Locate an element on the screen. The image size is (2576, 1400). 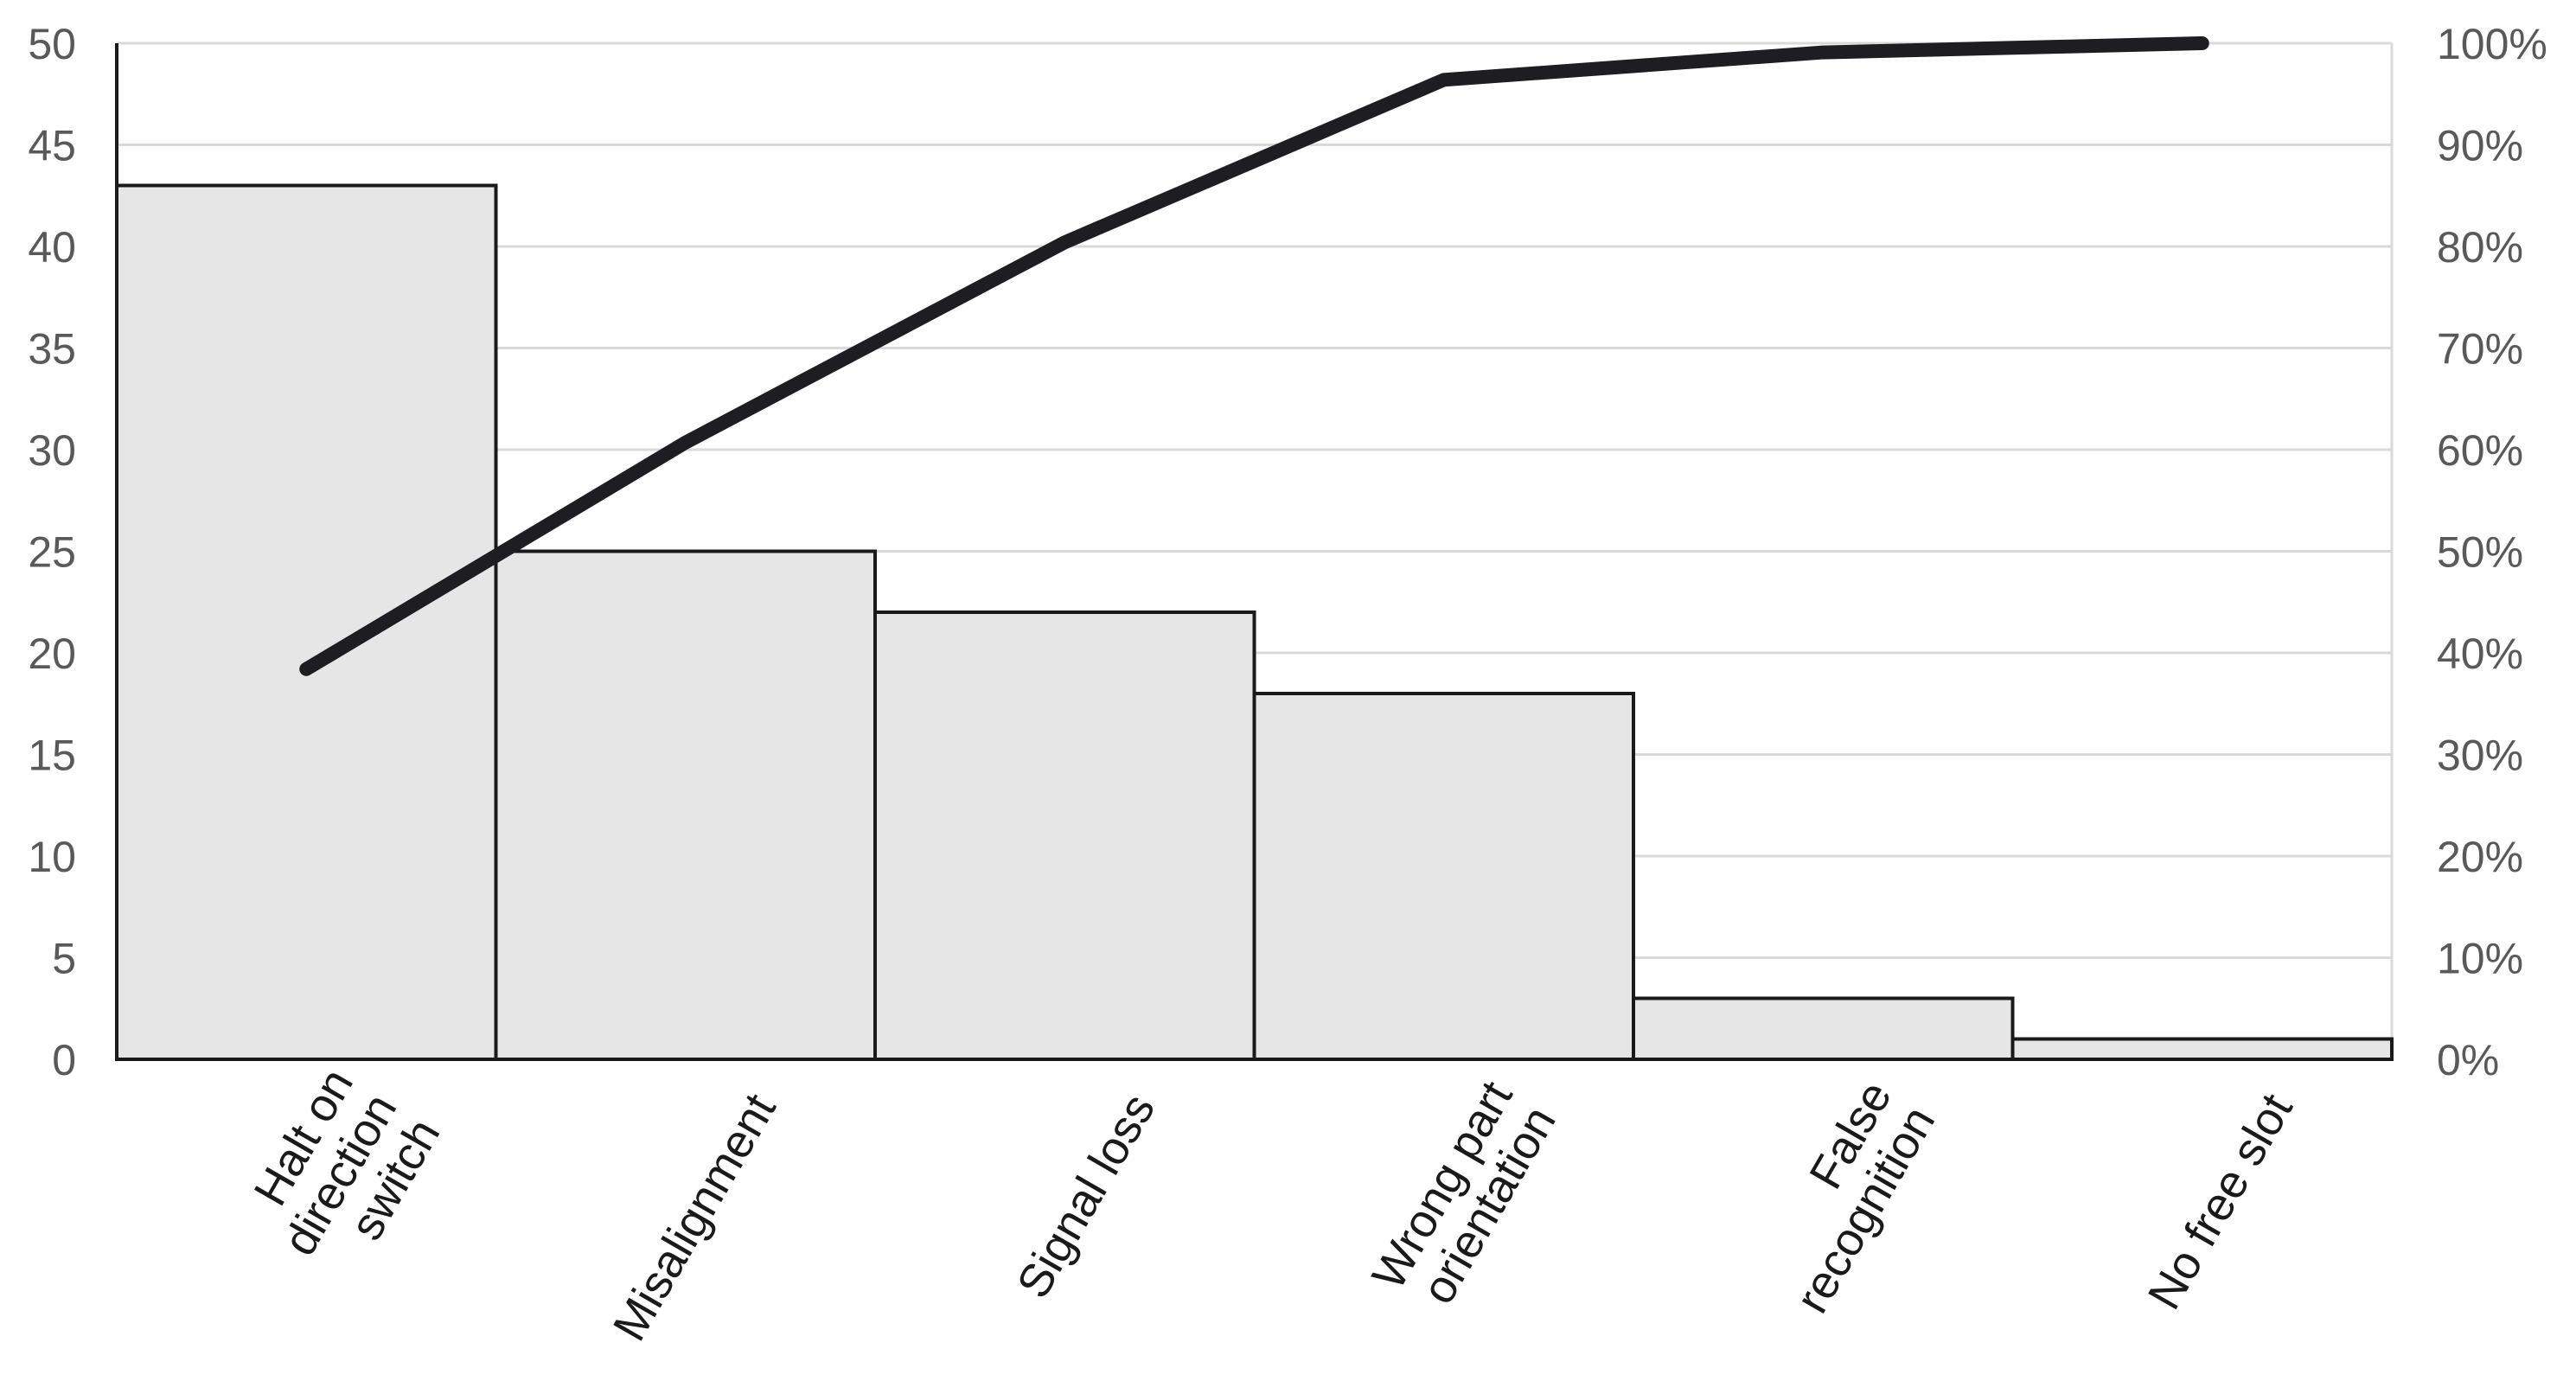
category-label: Falserecognition is located at coordinates (1844, 1197).